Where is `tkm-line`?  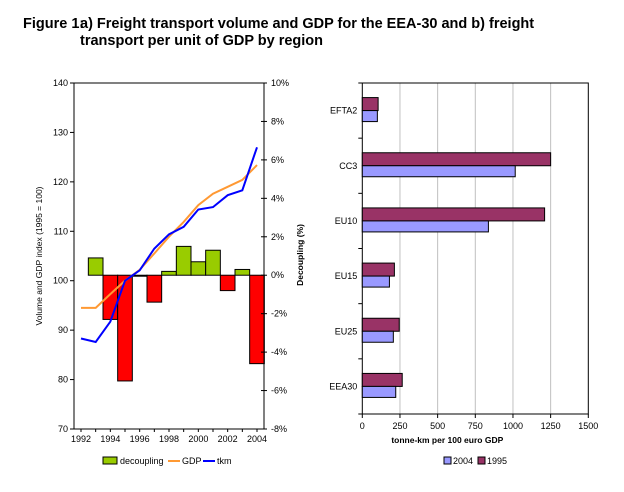 tkm-line is located at coordinates (169, 245).